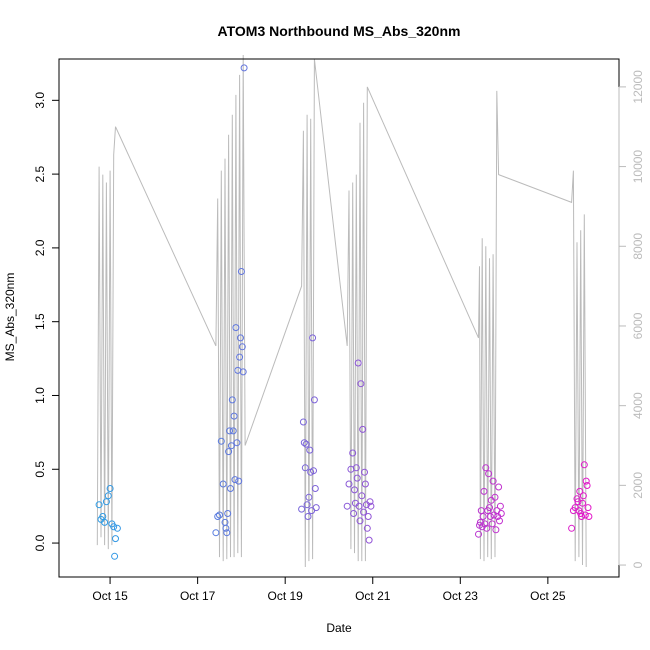 The height and width of the screenshot is (650, 650). What do you see at coordinates (10, 317) in the screenshot?
I see `y-axis-label: MS_Abs_320nm` at bounding box center [10, 317].